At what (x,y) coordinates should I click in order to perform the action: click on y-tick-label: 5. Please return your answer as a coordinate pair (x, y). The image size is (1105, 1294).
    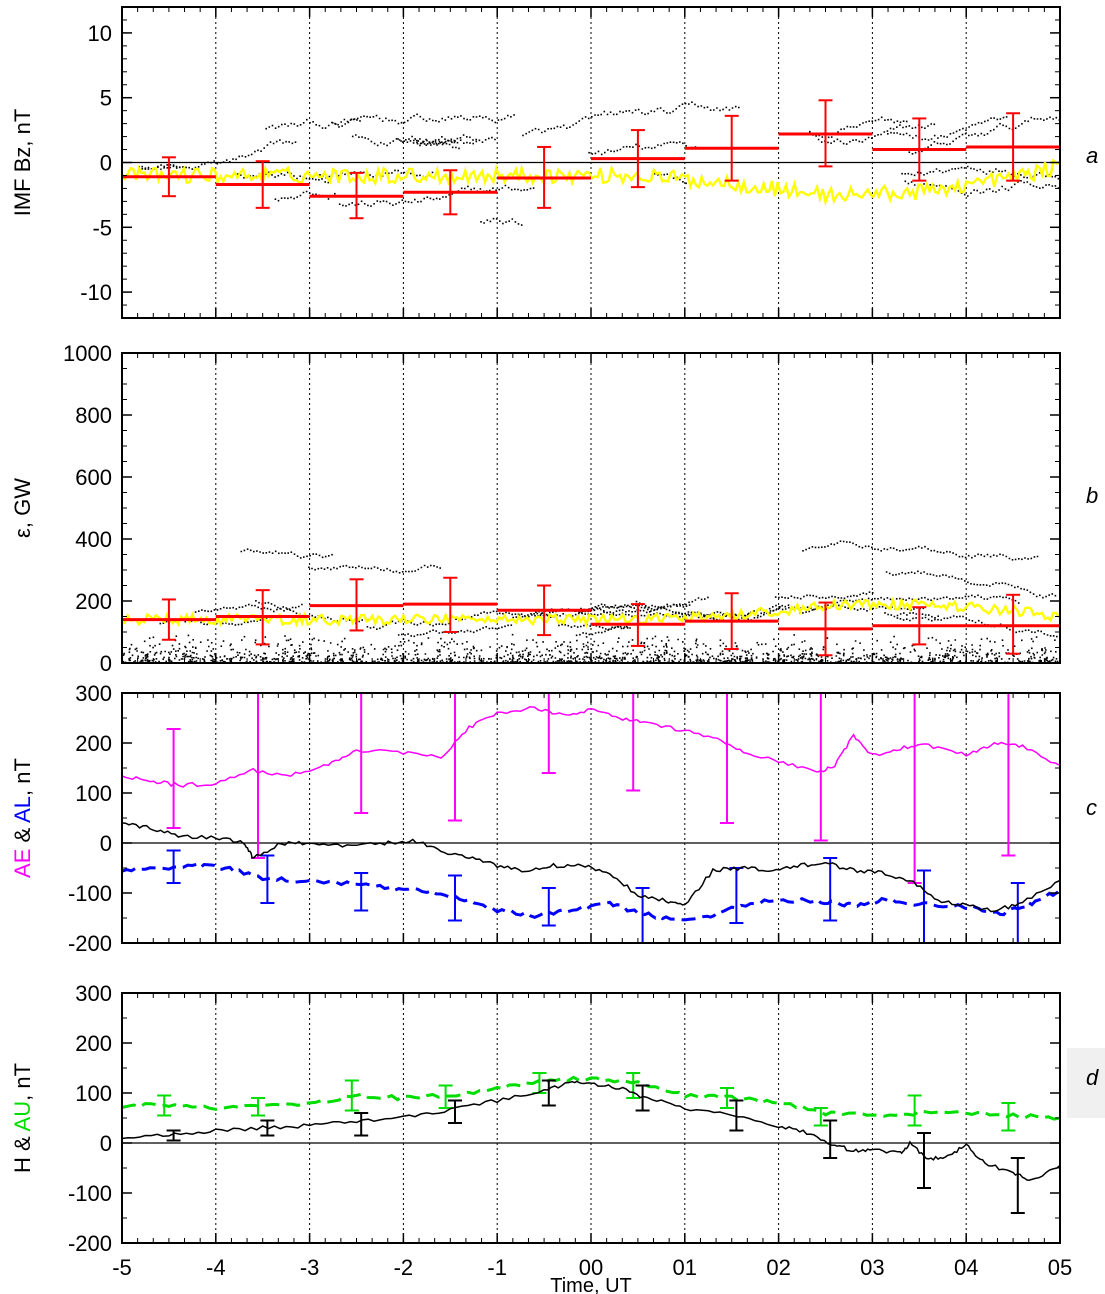
    Looking at the image, I should click on (106, 98).